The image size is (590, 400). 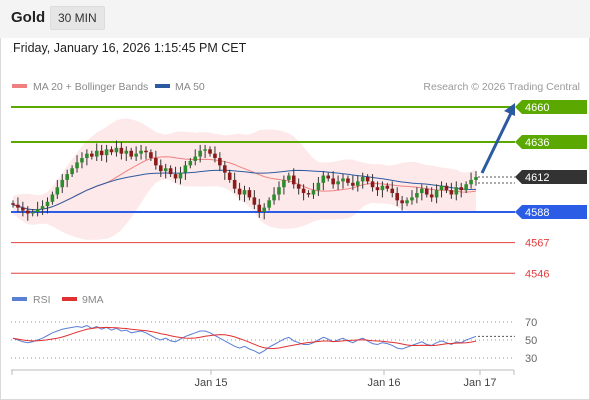 I want to click on rsi-panel: 70 50 30, so click(x=274, y=341).